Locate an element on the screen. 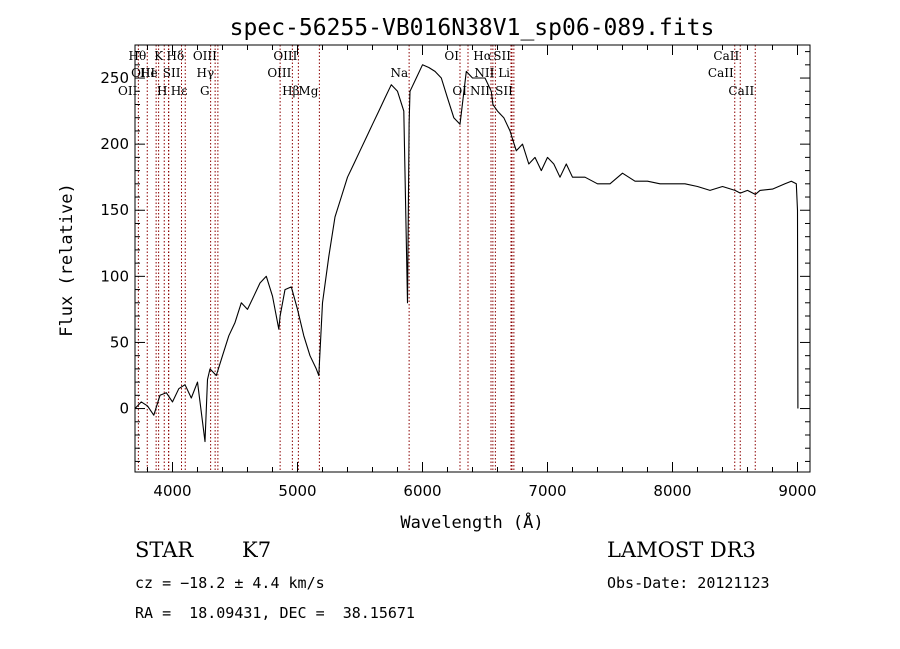  x-tick-label: 7000 is located at coordinates (547, 491).